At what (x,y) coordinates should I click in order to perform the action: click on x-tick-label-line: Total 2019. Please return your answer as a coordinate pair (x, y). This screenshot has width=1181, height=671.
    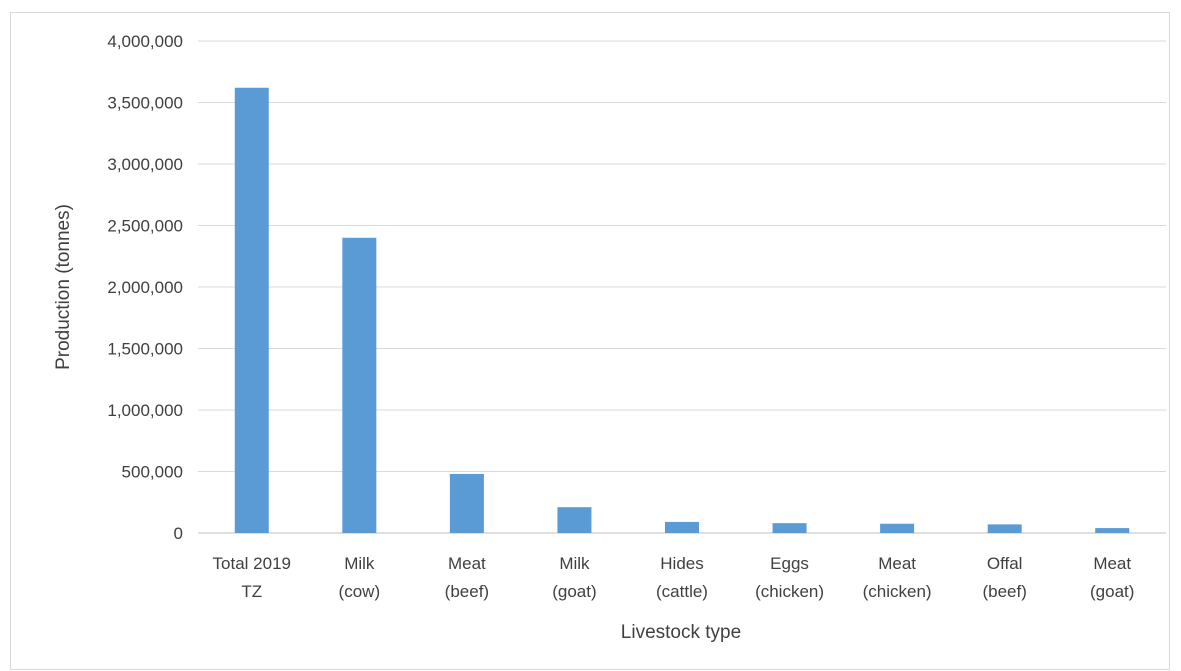
    Looking at the image, I should click on (252, 563).